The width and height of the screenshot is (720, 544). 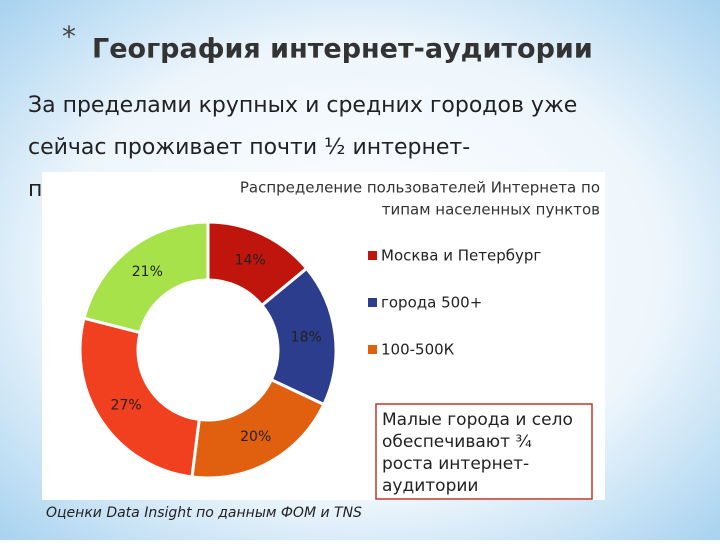 I want to click on data-label: 21%, so click(x=147, y=272).